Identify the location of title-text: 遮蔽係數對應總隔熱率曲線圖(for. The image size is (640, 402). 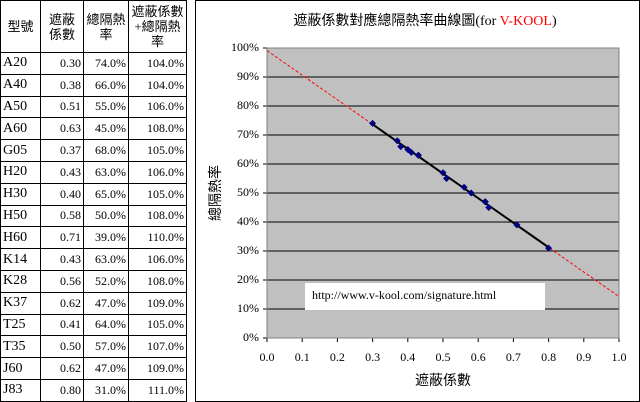
(396, 20).